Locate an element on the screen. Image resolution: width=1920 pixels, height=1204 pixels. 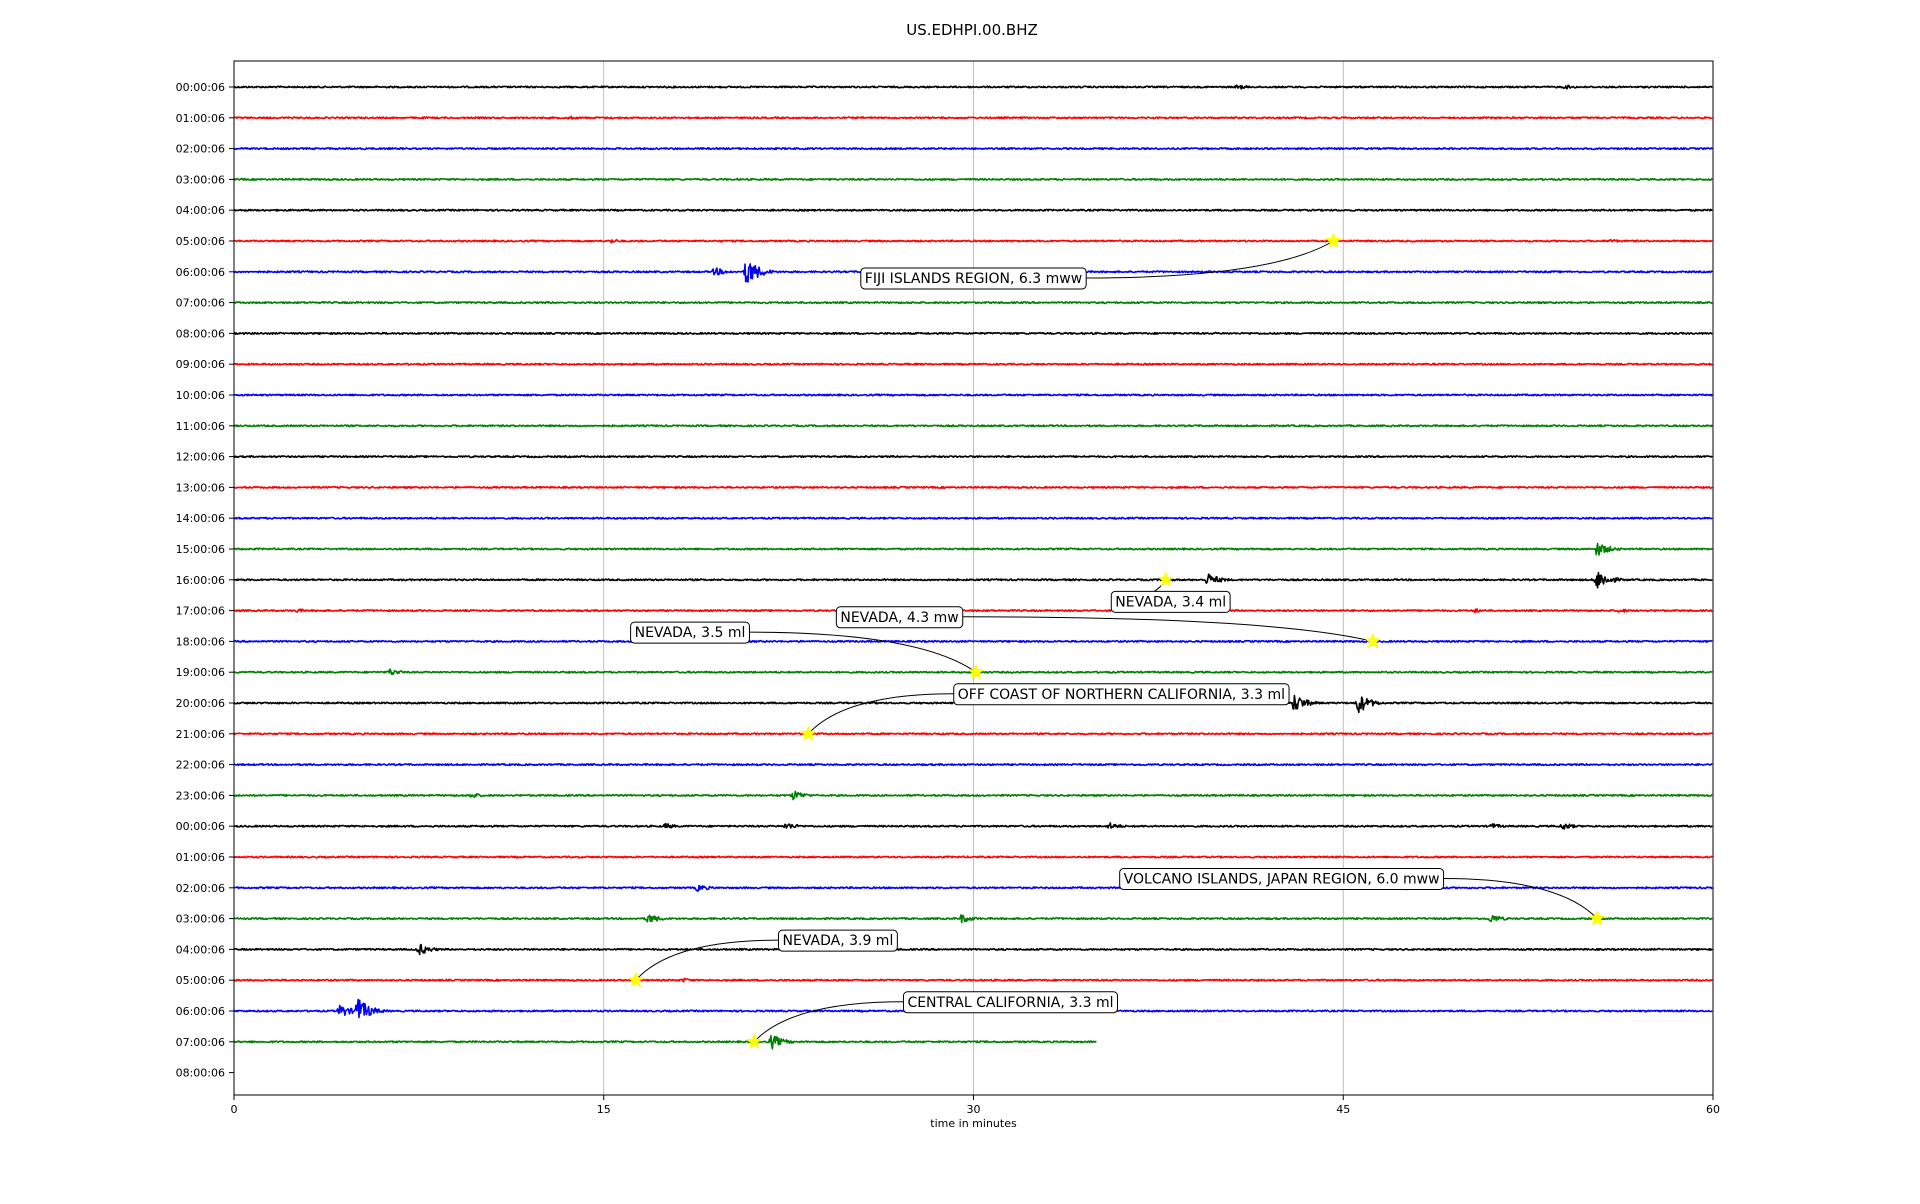
event-annotation-4: OFF COAST OF NORTHERN CALIFORNIA, 3.3 ml is located at coordinates (1045, 712).